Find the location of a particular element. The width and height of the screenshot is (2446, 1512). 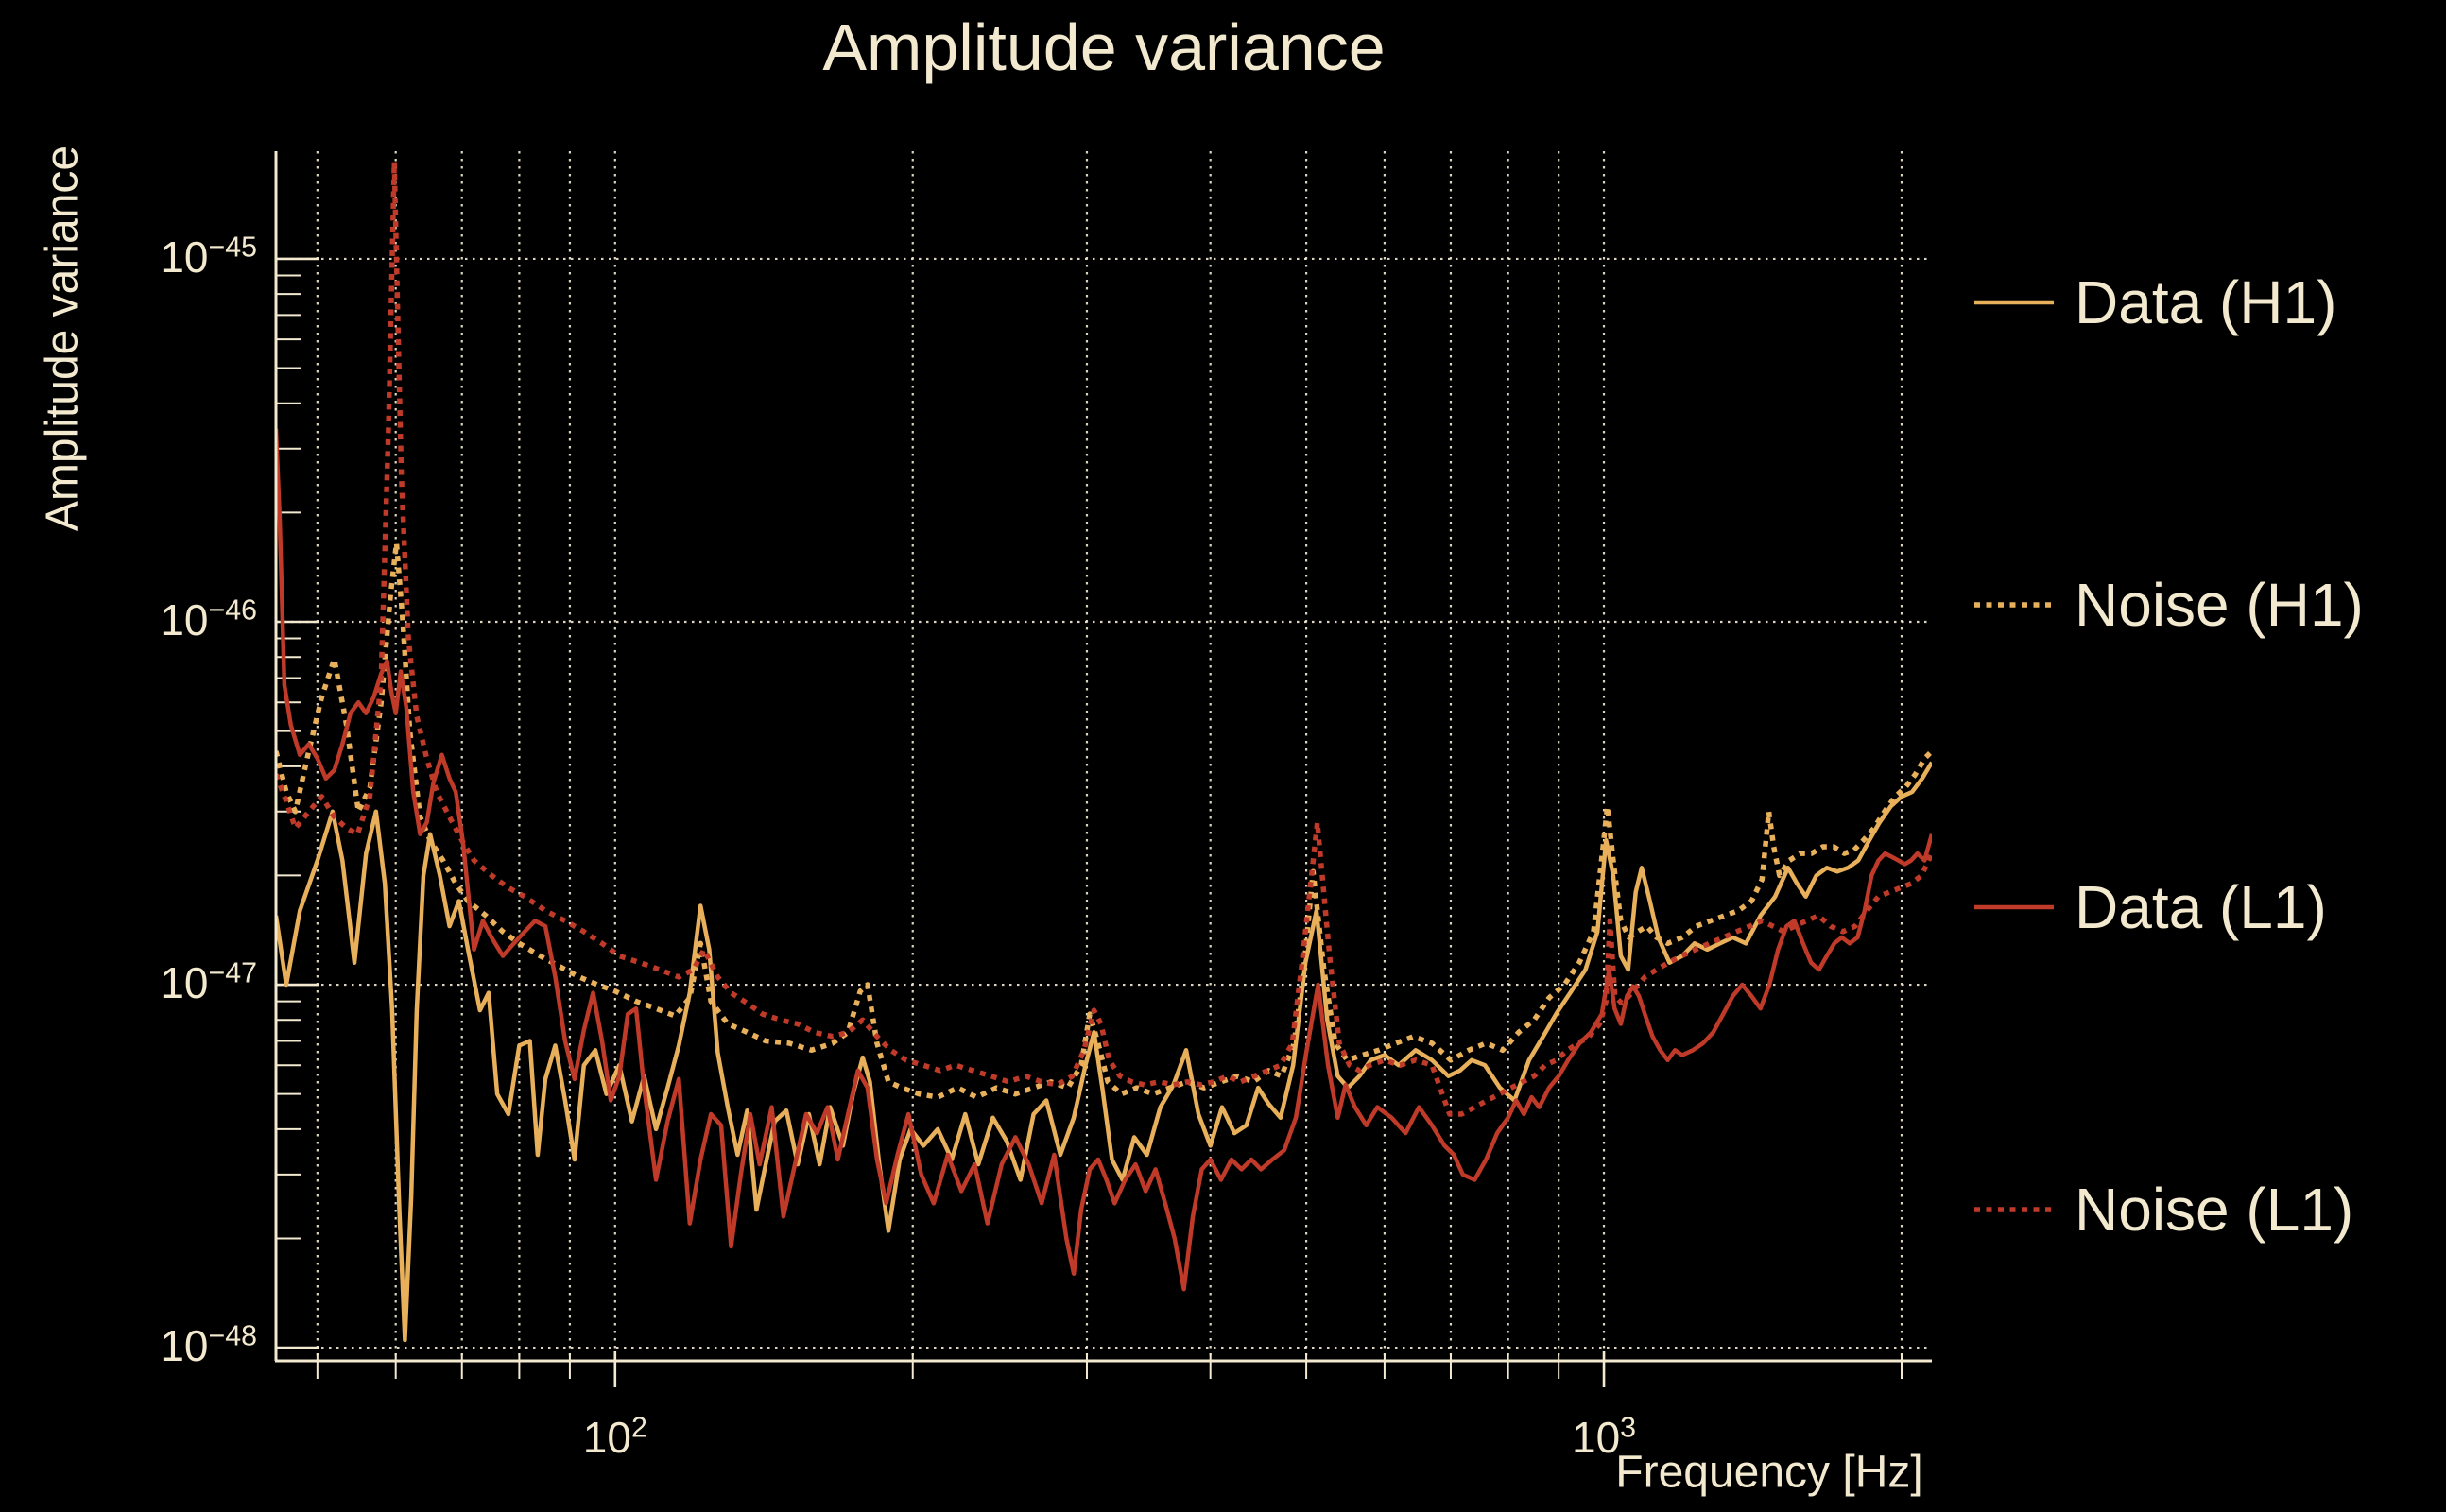

y-tick-label-1e-46: 10−46 is located at coordinates (209, 619).